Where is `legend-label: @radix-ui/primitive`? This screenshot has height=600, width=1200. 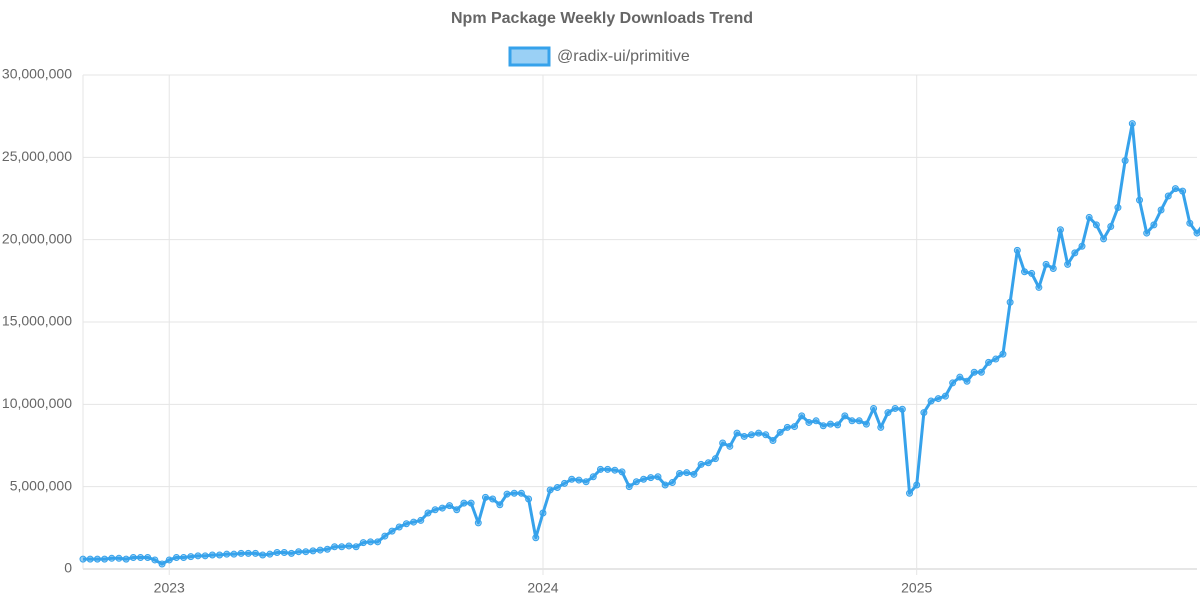 legend-label: @radix-ui/primitive is located at coordinates (623, 56).